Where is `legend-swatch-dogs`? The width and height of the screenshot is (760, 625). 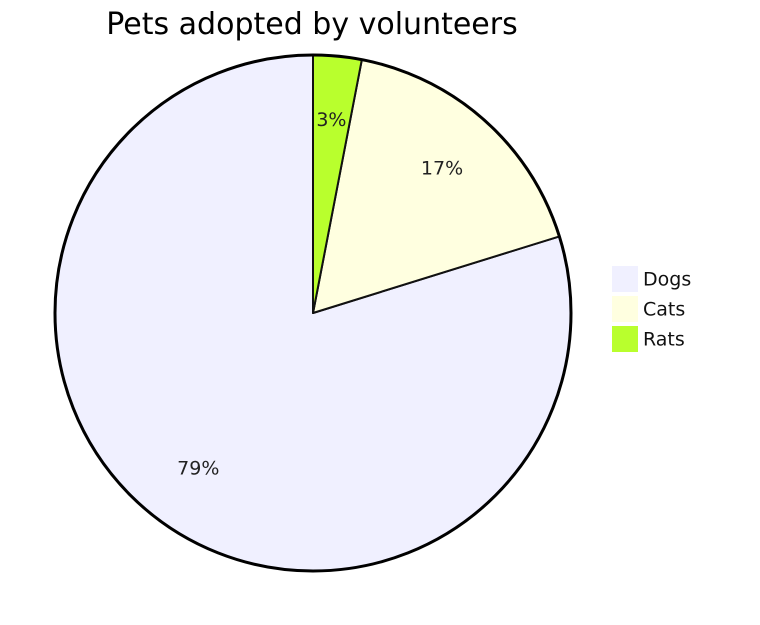 legend-swatch-dogs is located at coordinates (625, 279).